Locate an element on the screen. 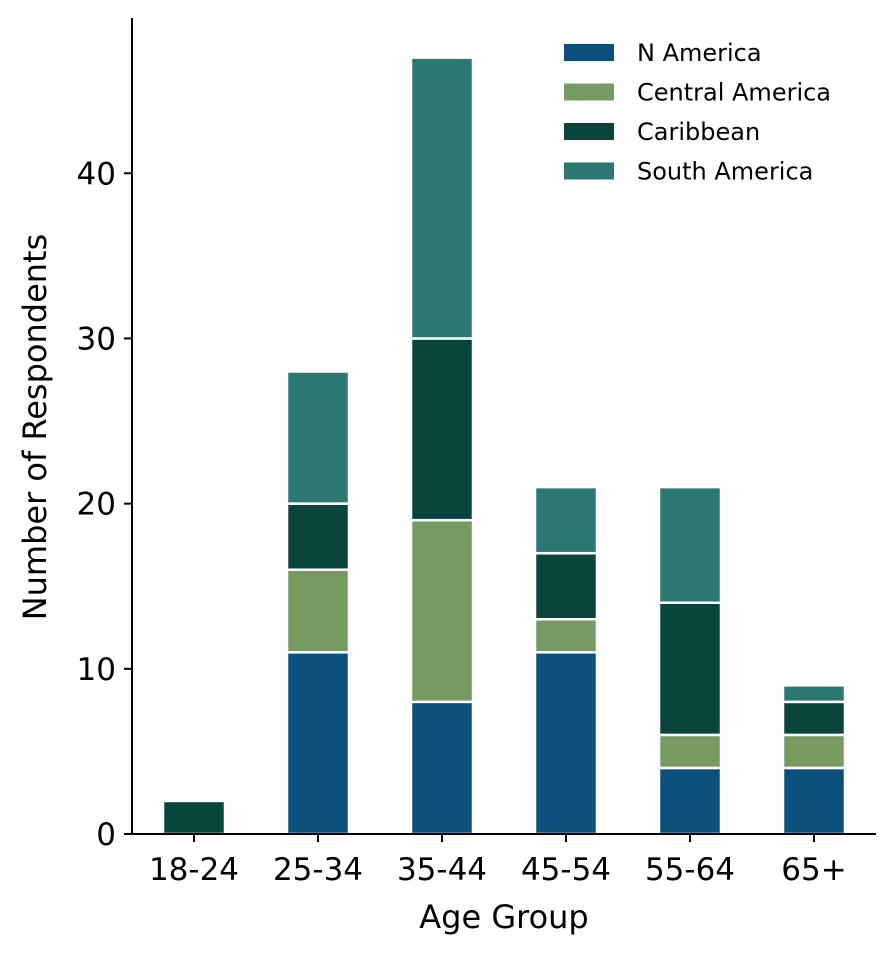 The height and width of the screenshot is (955, 895). legend-swatch-caribbean is located at coordinates (589, 131).